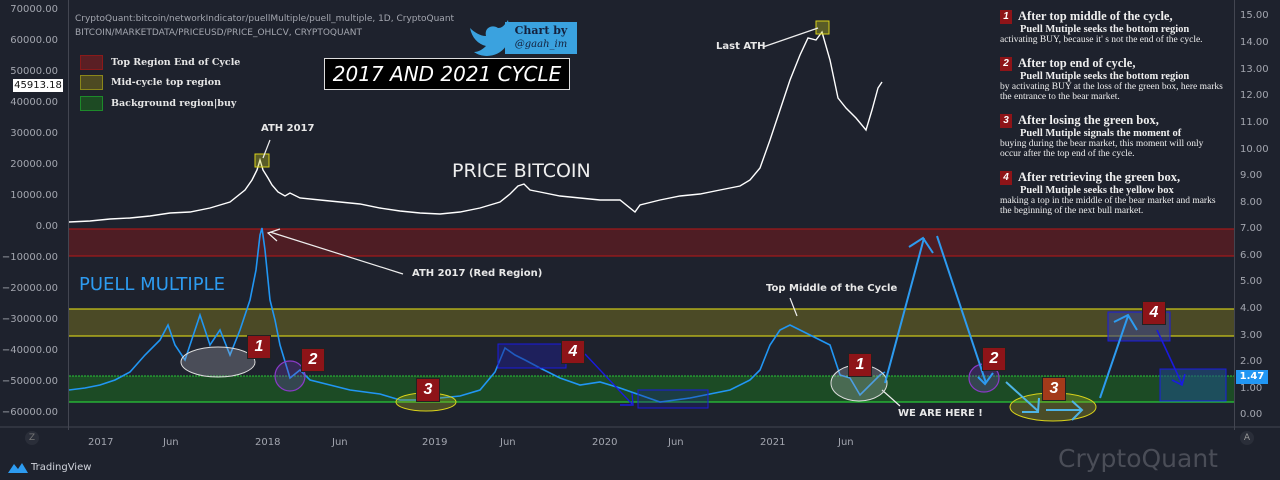 This screenshot has height=480, width=1280. Describe the element at coordinates (1254, 42) in the screenshot. I see `right-axis-tick: 14.00` at that location.